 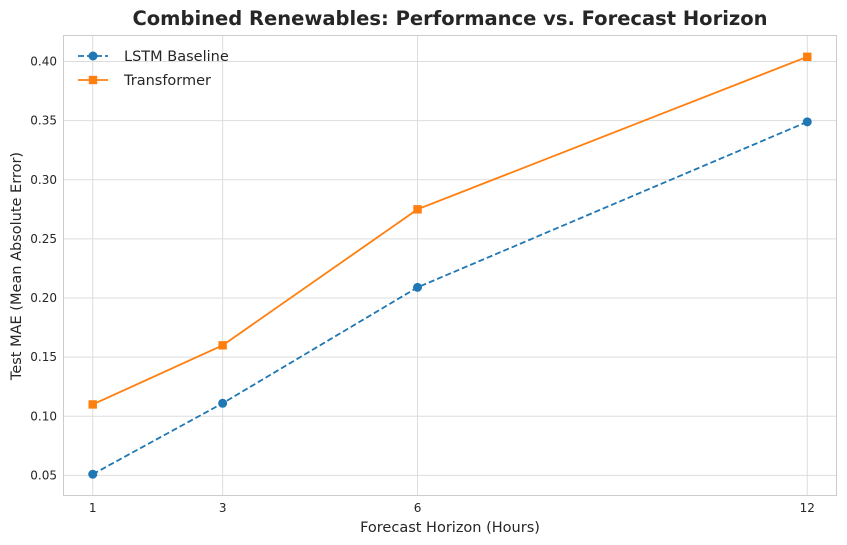 I want to click on x-axis-label: Forecast Horizon (Hours), so click(x=450, y=528).